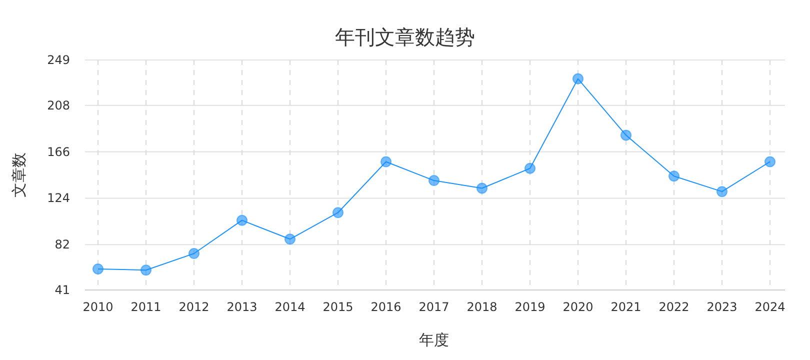  I want to click on x-tick-label: 2018, so click(482, 307).